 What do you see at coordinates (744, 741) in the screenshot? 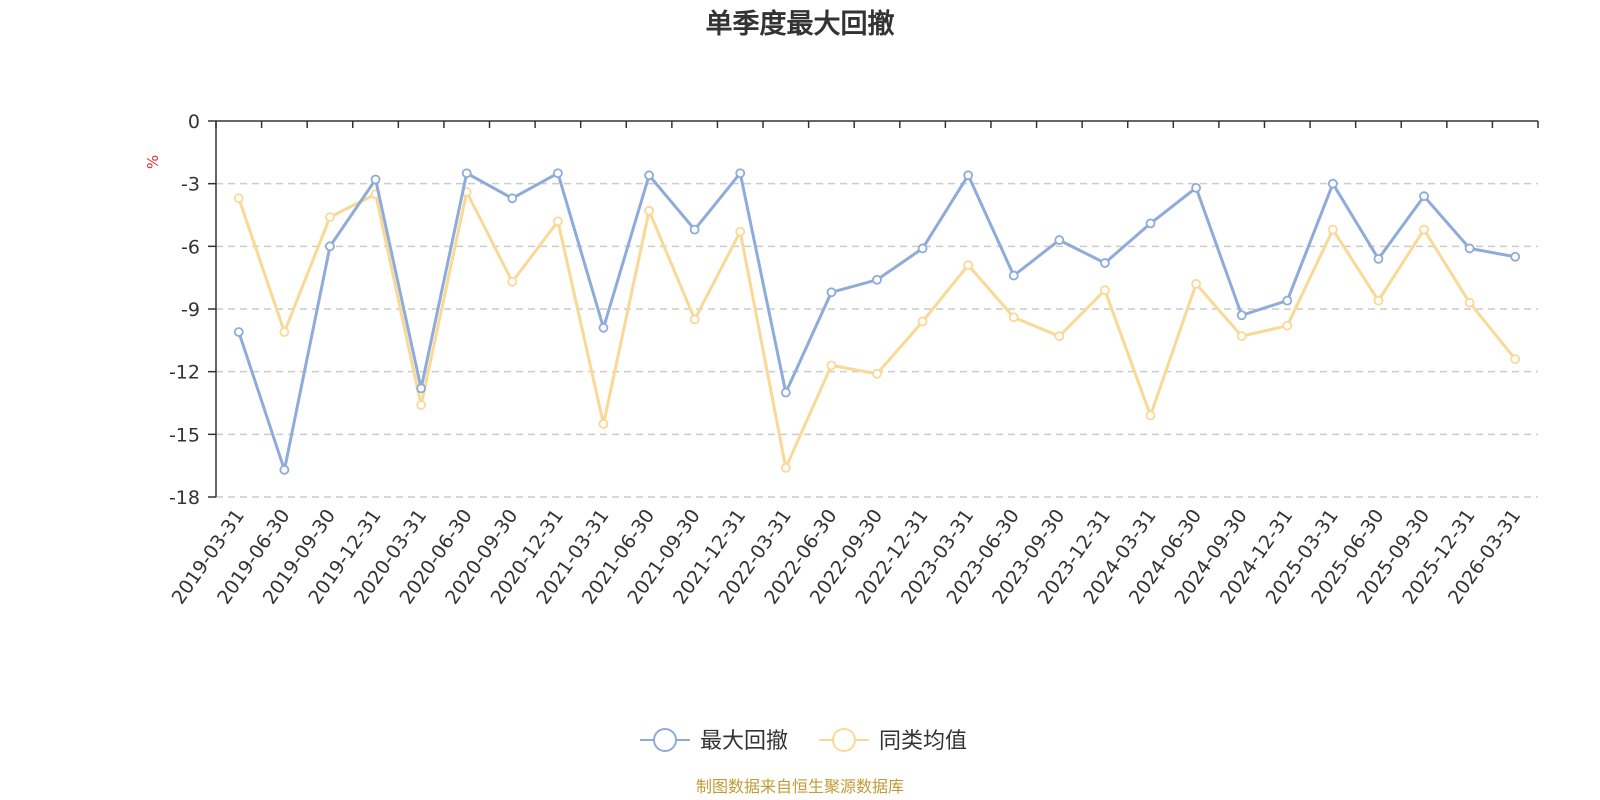
I see `legend-label: 最大回撤` at bounding box center [744, 741].